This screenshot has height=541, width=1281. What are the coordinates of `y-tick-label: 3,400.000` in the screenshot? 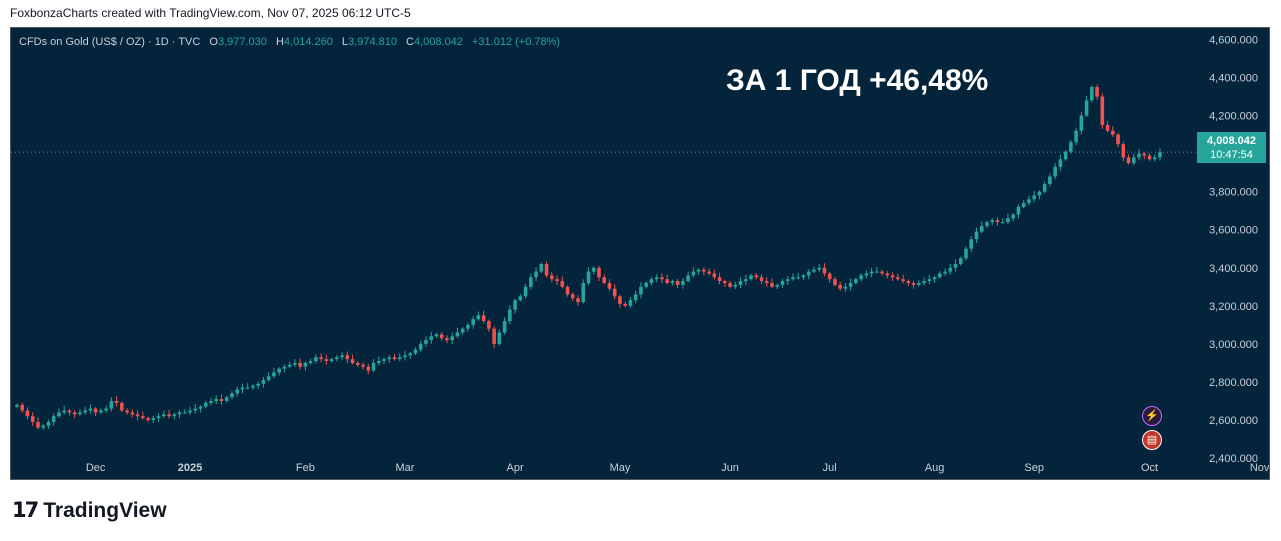 It's located at (1233, 269).